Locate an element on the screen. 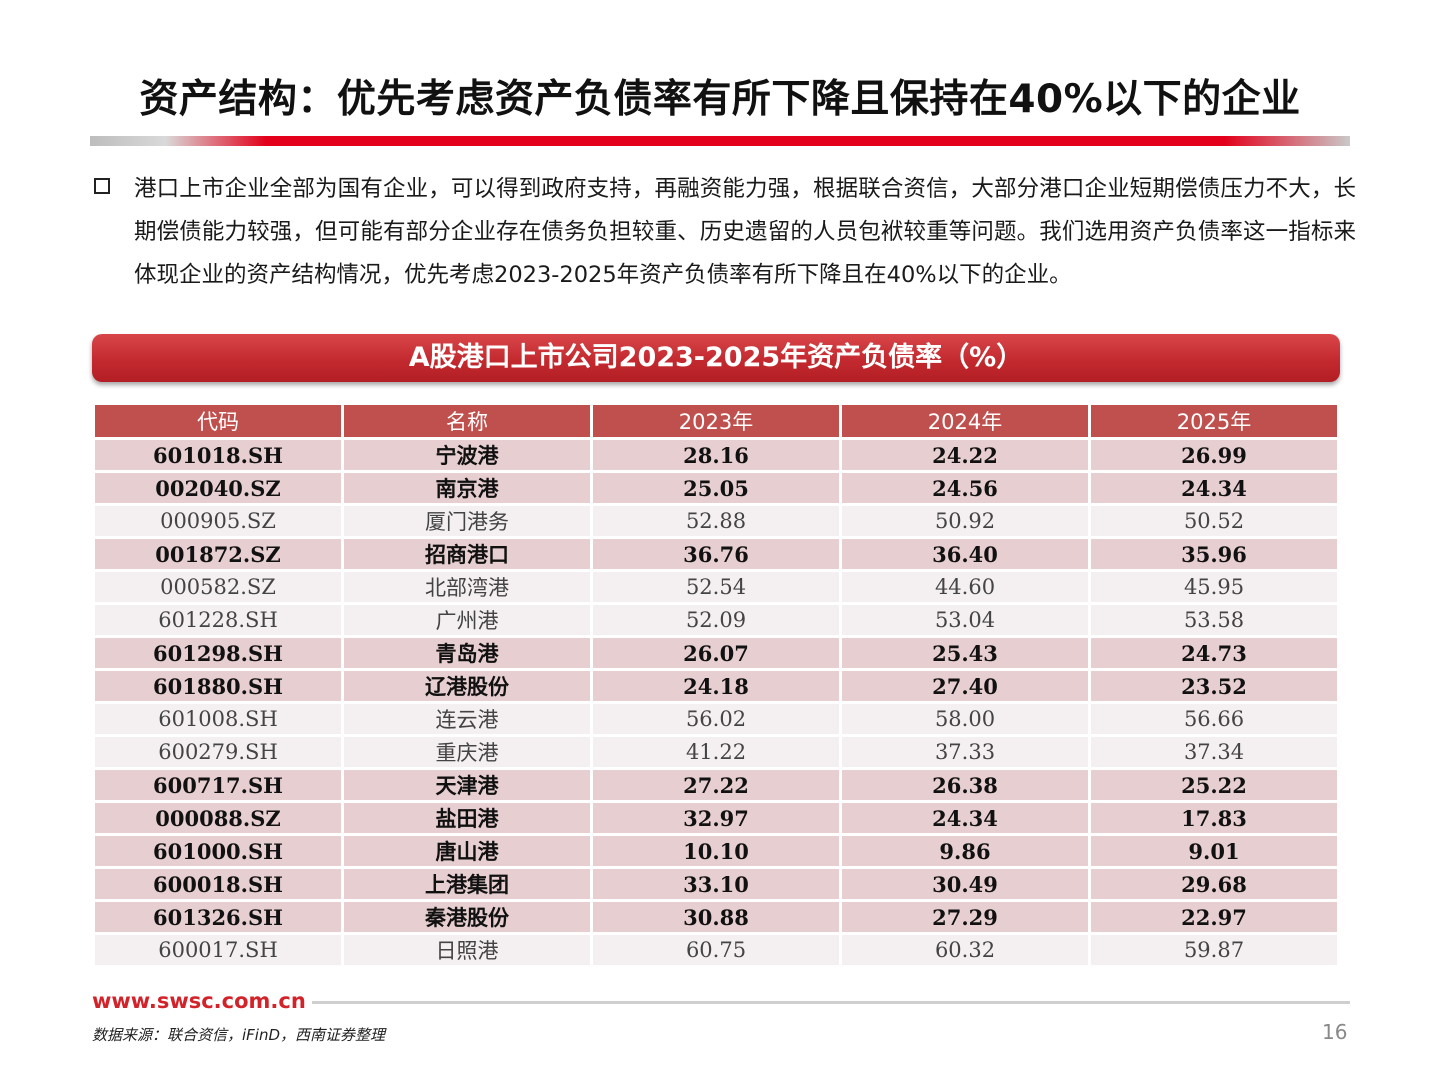  cell-2023: 28.16 is located at coordinates (716, 455).